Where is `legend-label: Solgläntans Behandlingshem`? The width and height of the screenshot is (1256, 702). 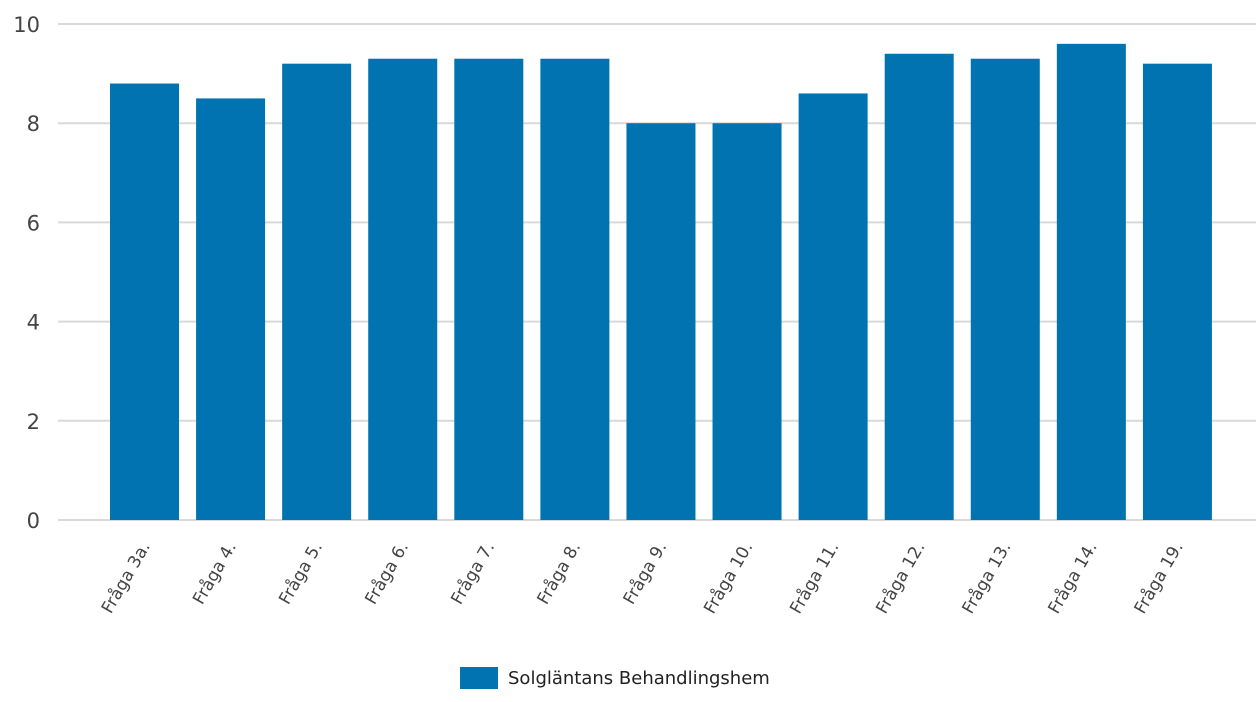
legend-label: Solgläntans Behandlingshem is located at coordinates (639, 678).